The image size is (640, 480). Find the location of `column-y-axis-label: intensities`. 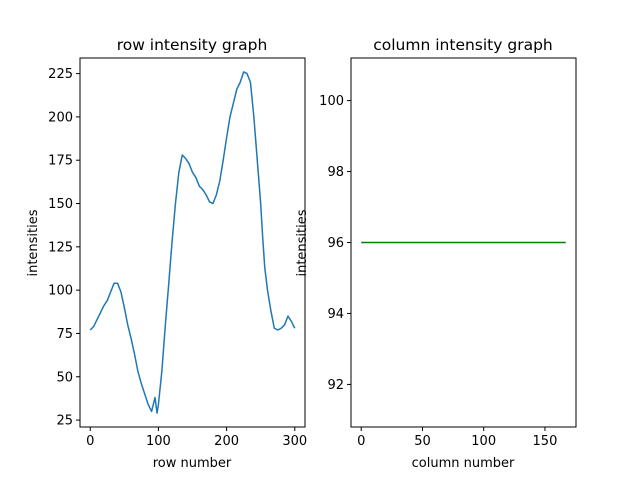

column-y-axis-label: intensities is located at coordinates (302, 242).